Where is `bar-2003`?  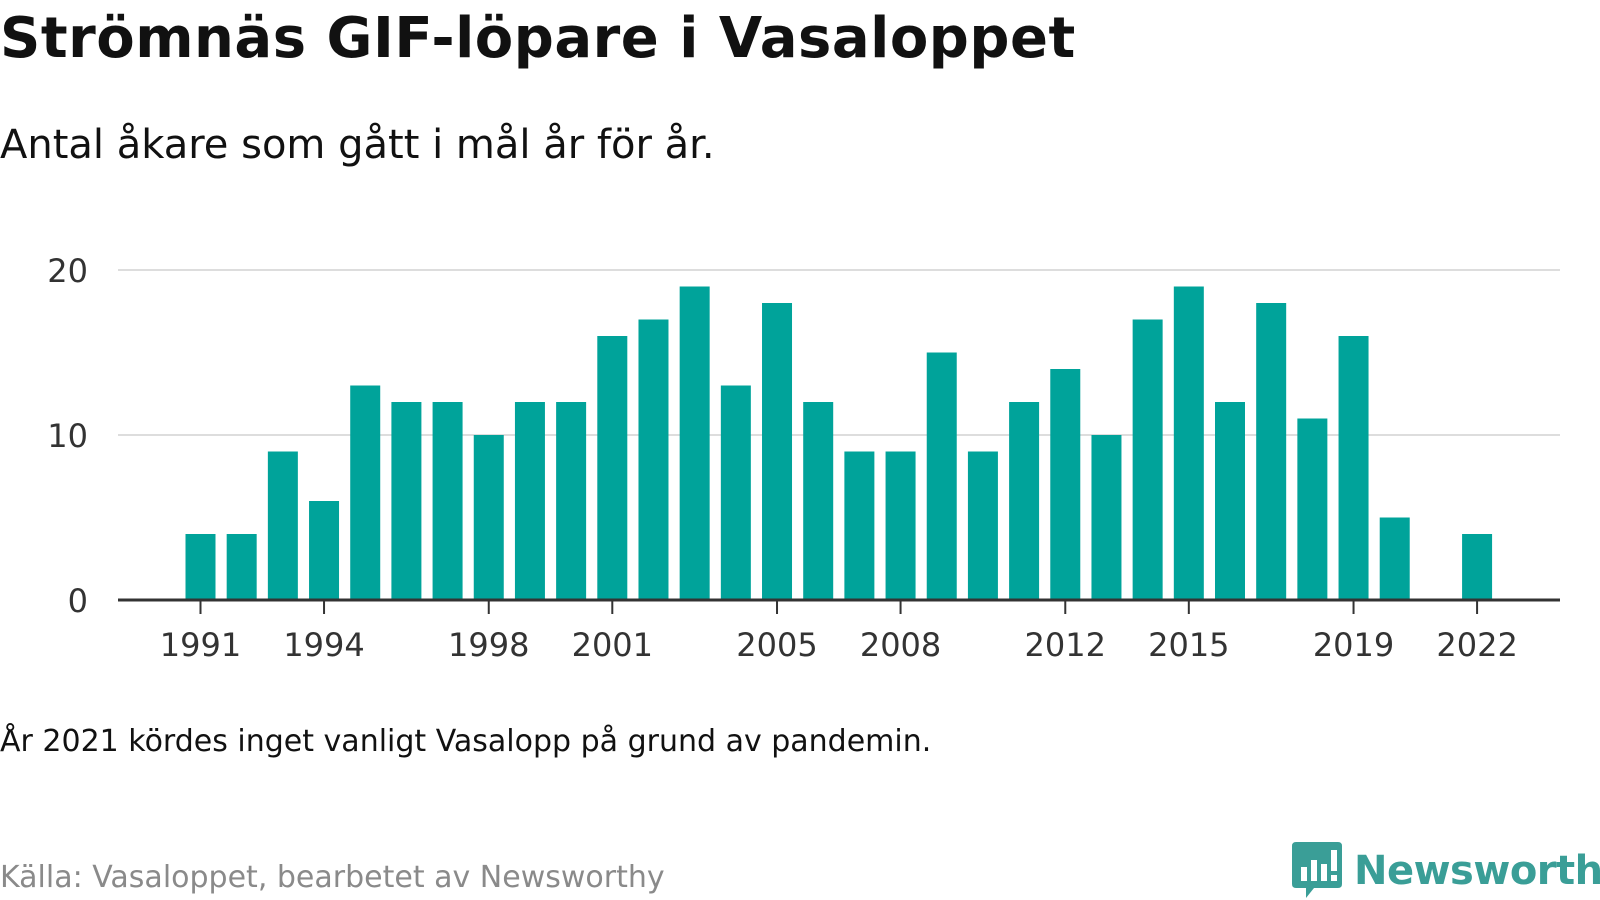 bar-2003 is located at coordinates (694, 443).